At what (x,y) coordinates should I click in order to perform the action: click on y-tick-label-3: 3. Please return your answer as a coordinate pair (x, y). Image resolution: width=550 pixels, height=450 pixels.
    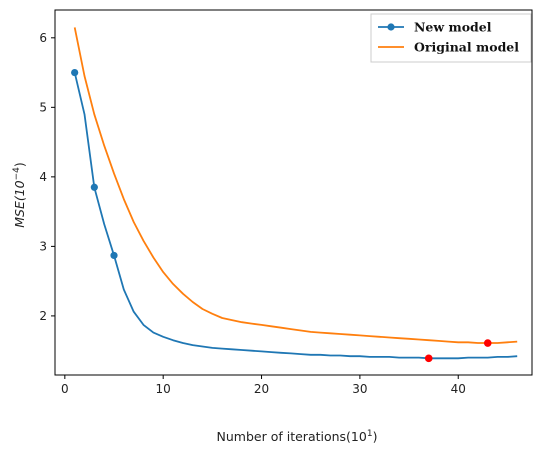
    Looking at the image, I should click on (43, 246).